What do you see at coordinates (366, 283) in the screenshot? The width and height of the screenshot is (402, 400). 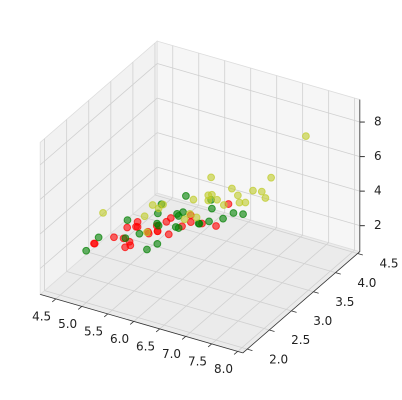 I see `y-tick-label: 4.0` at bounding box center [366, 283].